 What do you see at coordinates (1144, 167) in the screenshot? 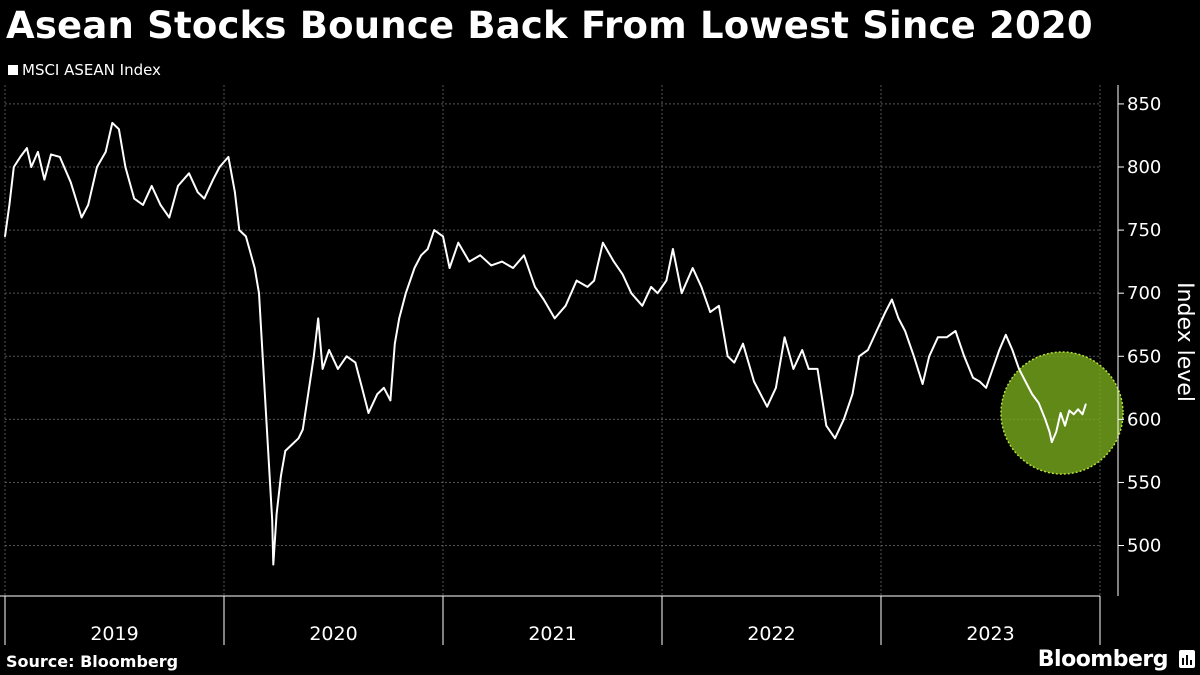
I see `y-tick-label-800: 800` at bounding box center [1144, 167].